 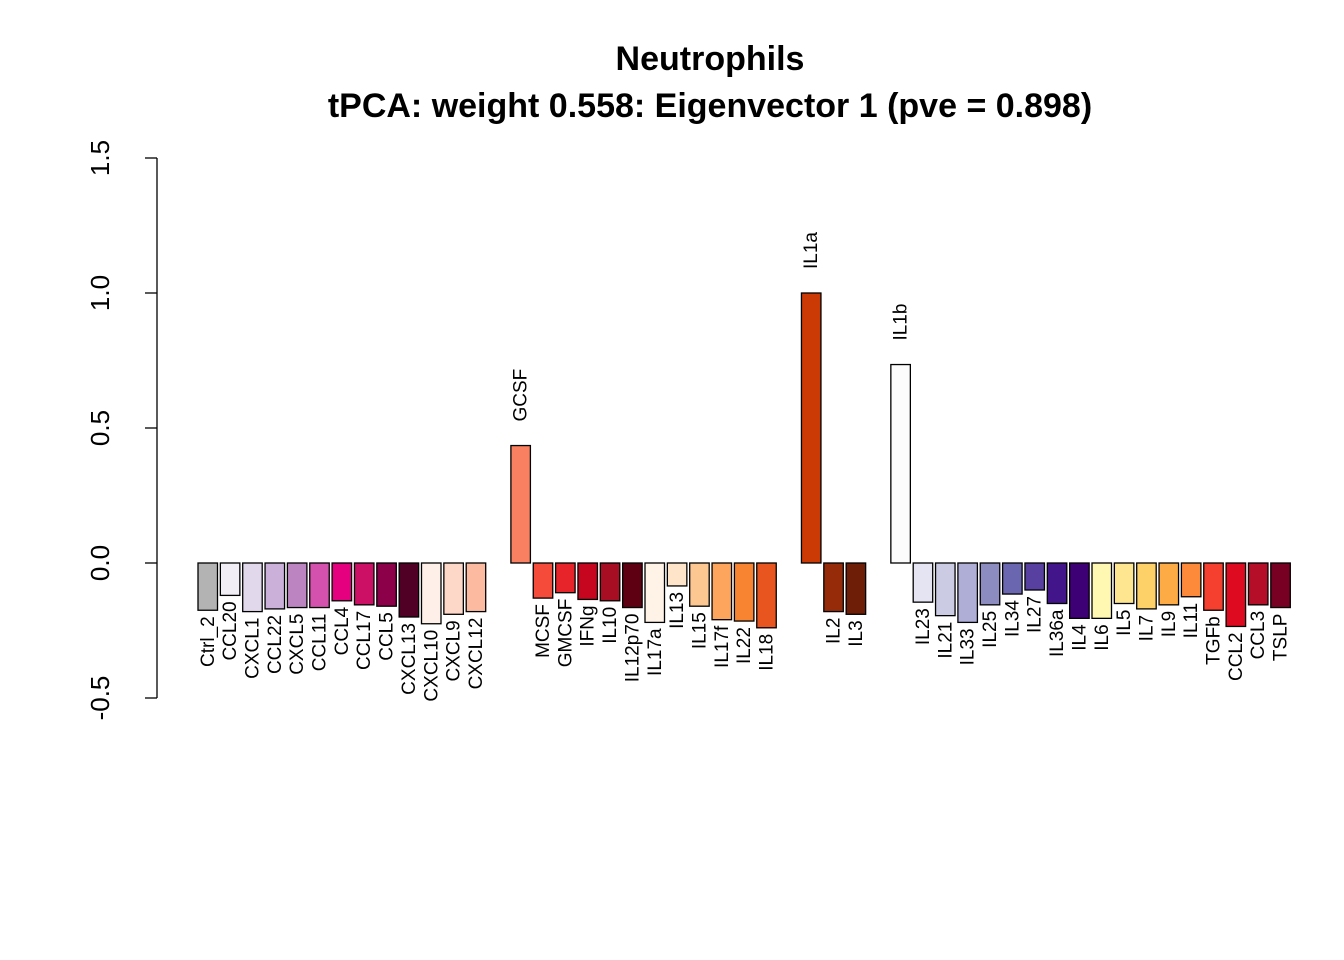 I want to click on bar-il1b, so click(x=900, y=463).